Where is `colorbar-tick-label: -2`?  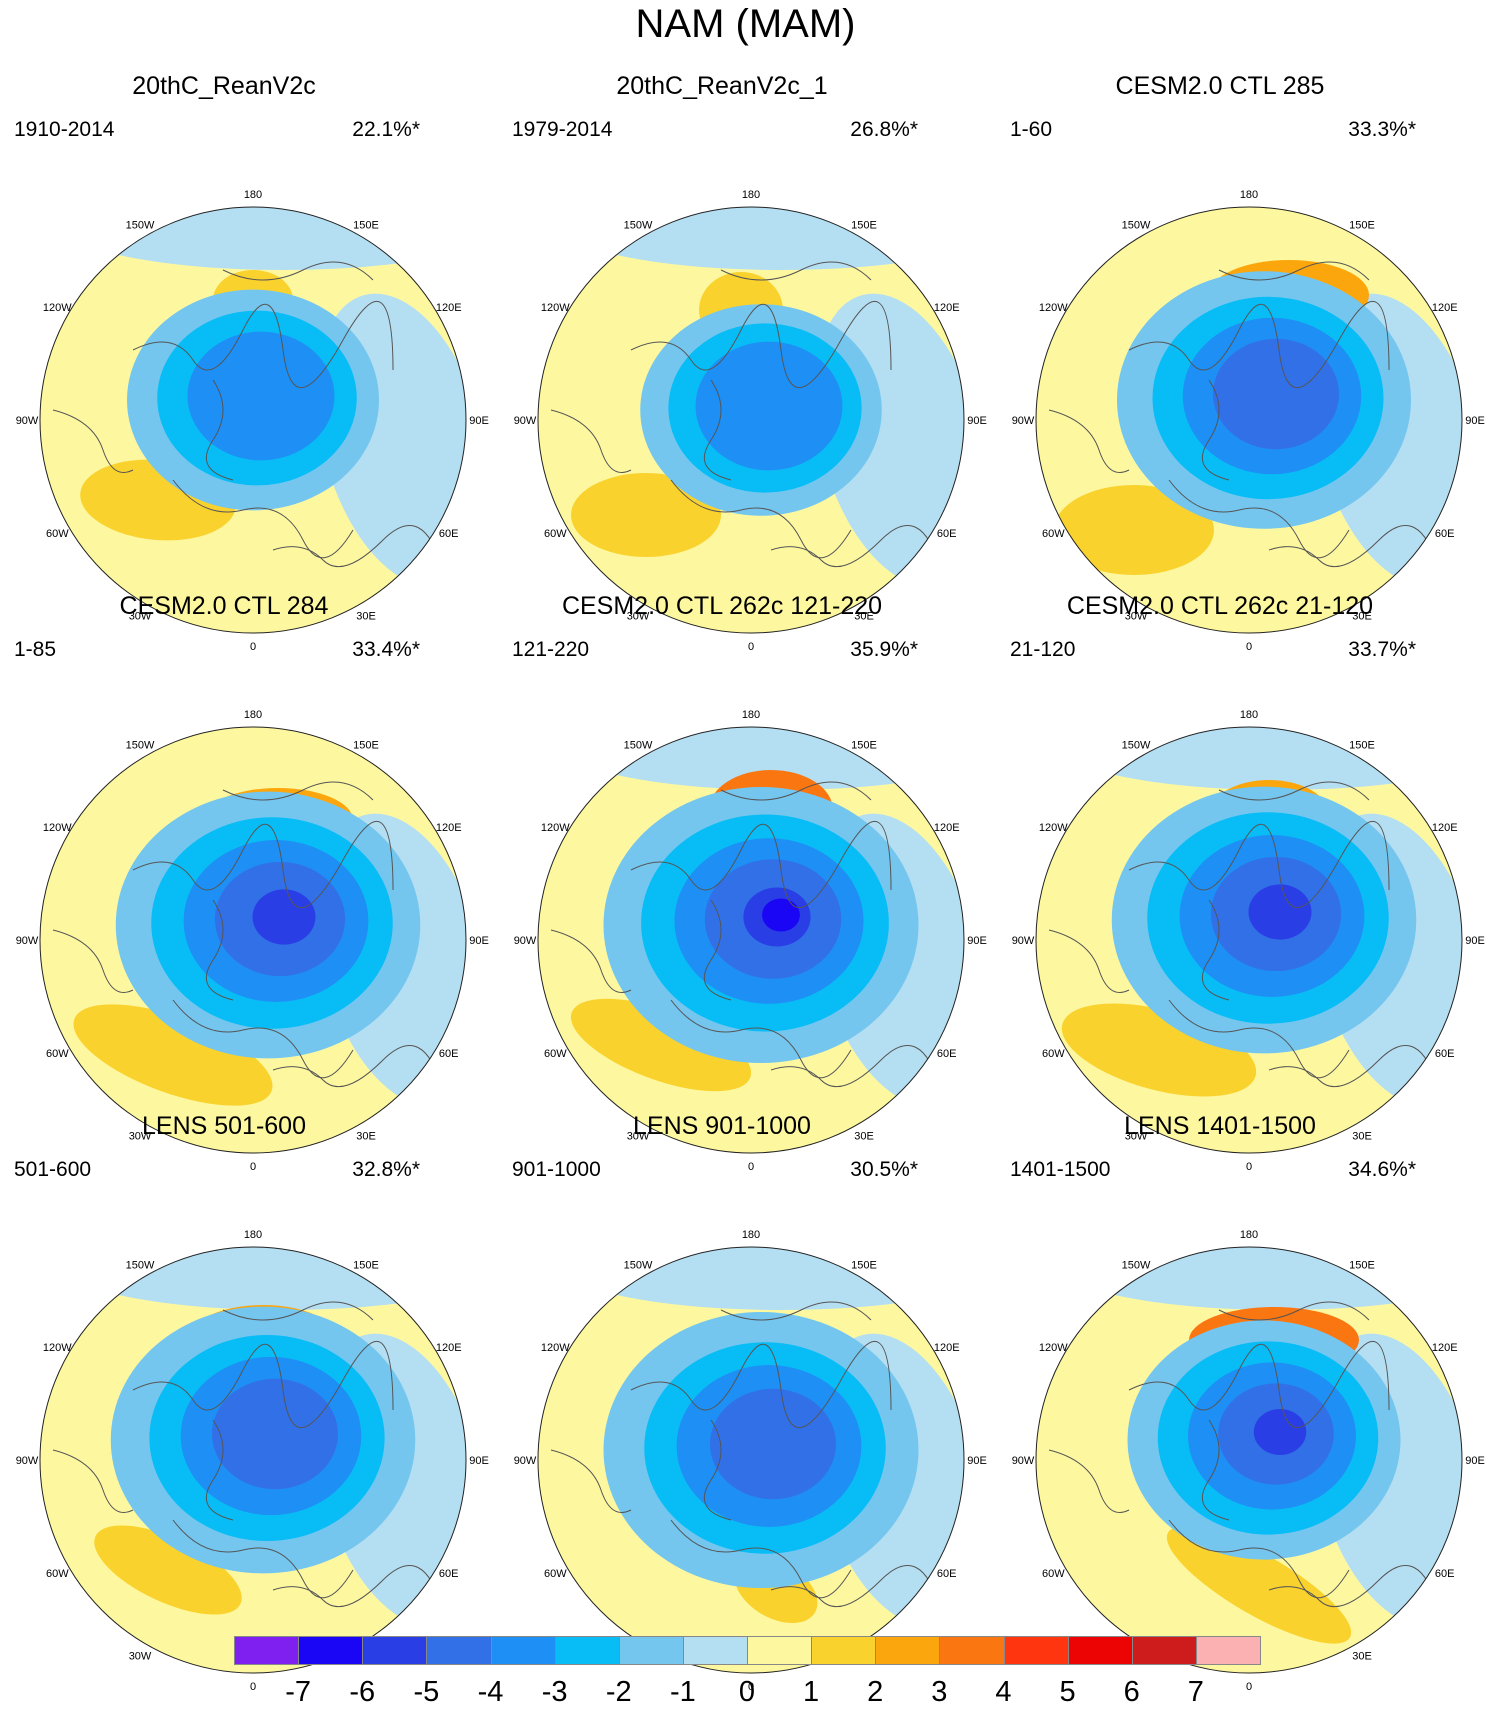 colorbar-tick-label: -2 is located at coordinates (618, 1692).